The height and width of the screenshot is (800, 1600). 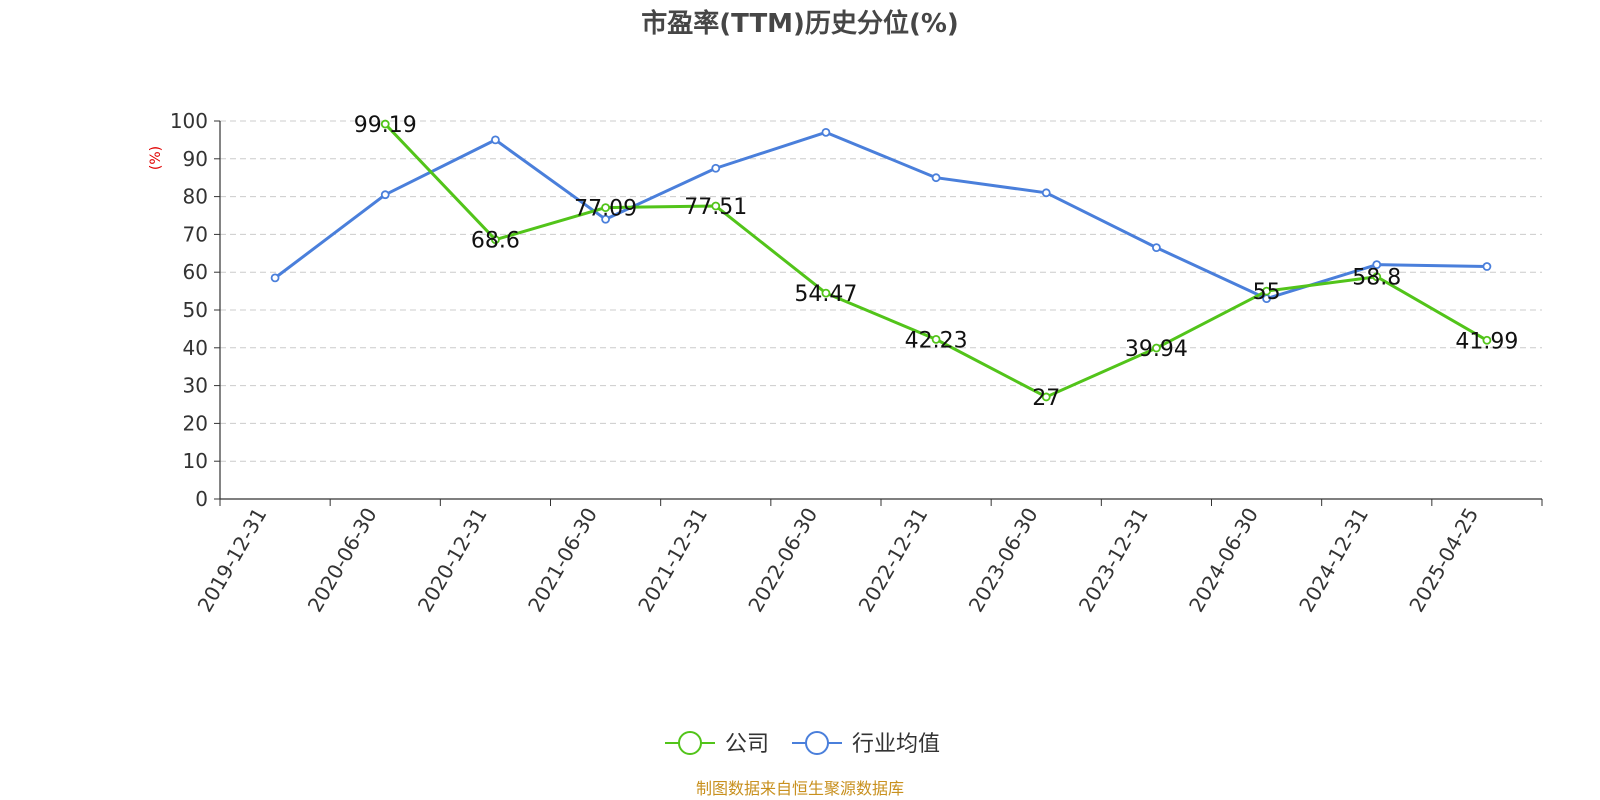 What do you see at coordinates (893, 559) in the screenshot?
I see `x-tick-label-6: 2022-12-31` at bounding box center [893, 559].